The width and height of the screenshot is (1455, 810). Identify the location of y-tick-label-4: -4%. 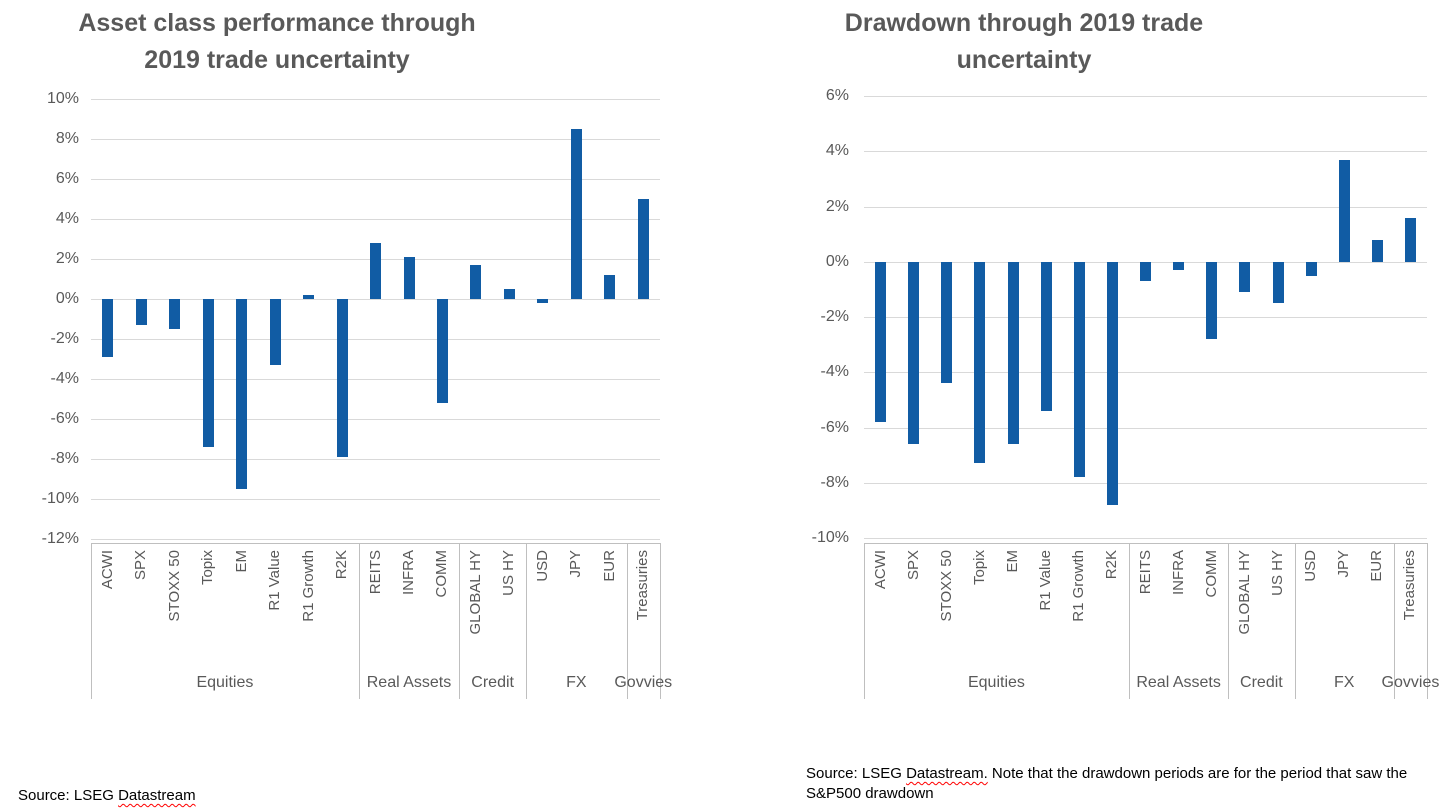
(64, 378).